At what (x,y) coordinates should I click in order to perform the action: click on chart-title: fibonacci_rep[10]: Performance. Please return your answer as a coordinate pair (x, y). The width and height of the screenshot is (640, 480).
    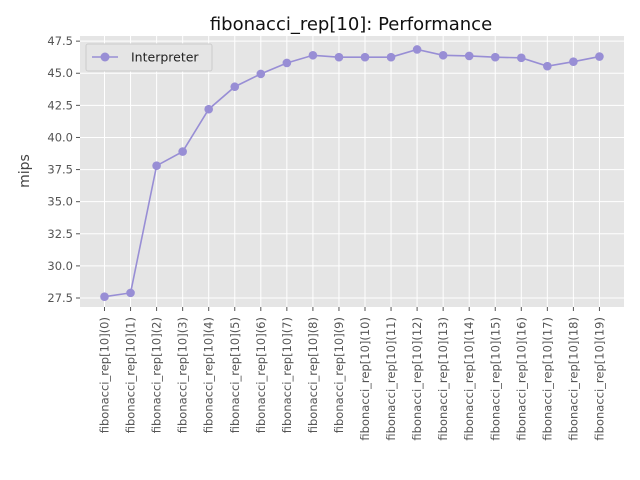
    Looking at the image, I should click on (351, 24).